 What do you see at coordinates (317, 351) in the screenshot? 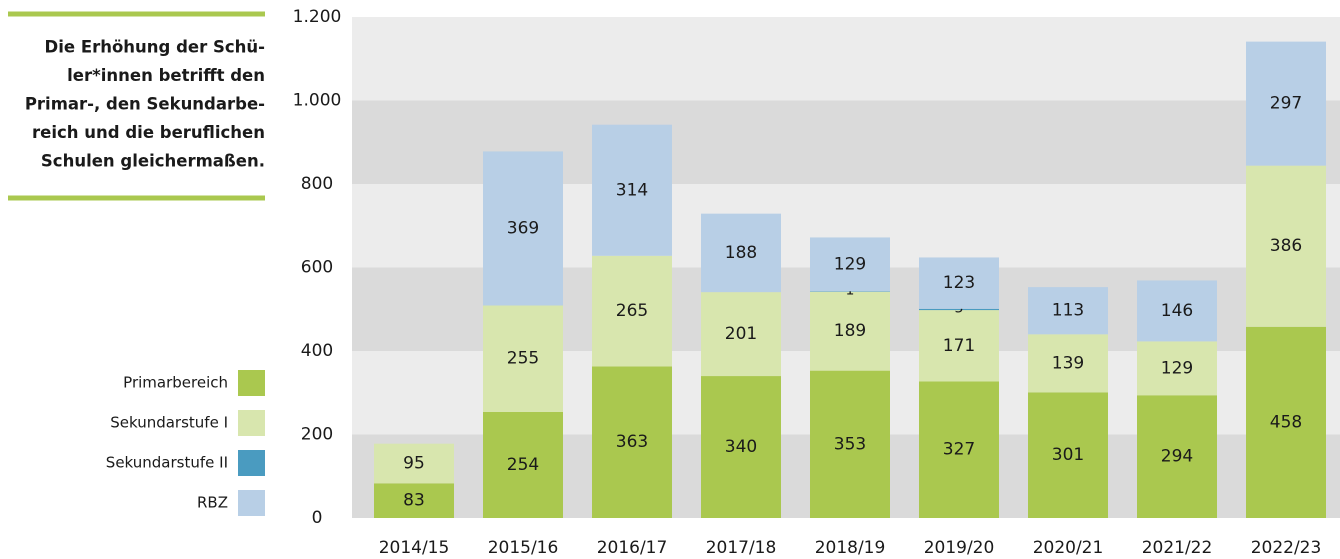
I see `y-tick-label: 400` at bounding box center [317, 351].